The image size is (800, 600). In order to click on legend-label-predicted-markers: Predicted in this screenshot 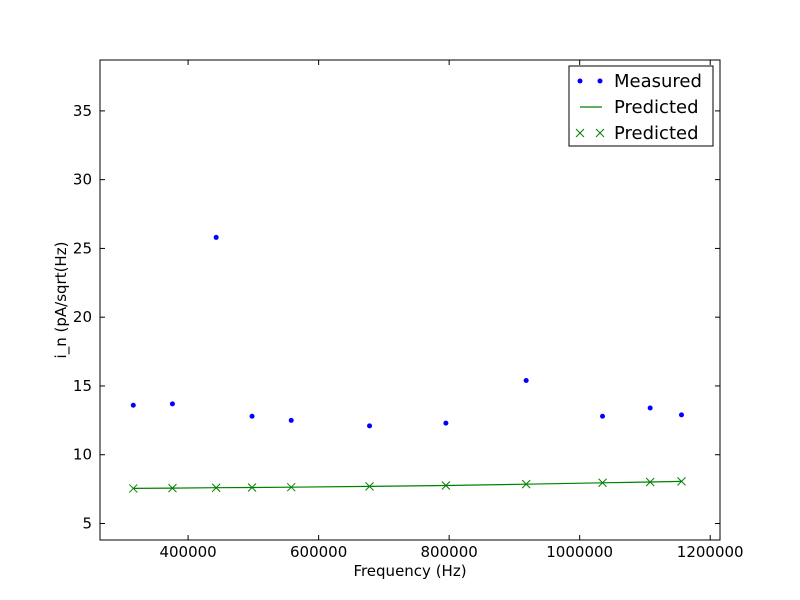, I will do `click(656, 133)`.